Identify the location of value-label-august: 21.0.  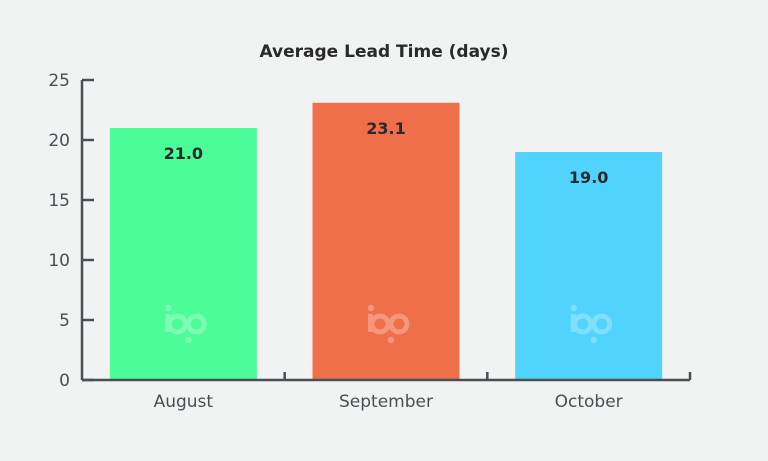
(183, 153).